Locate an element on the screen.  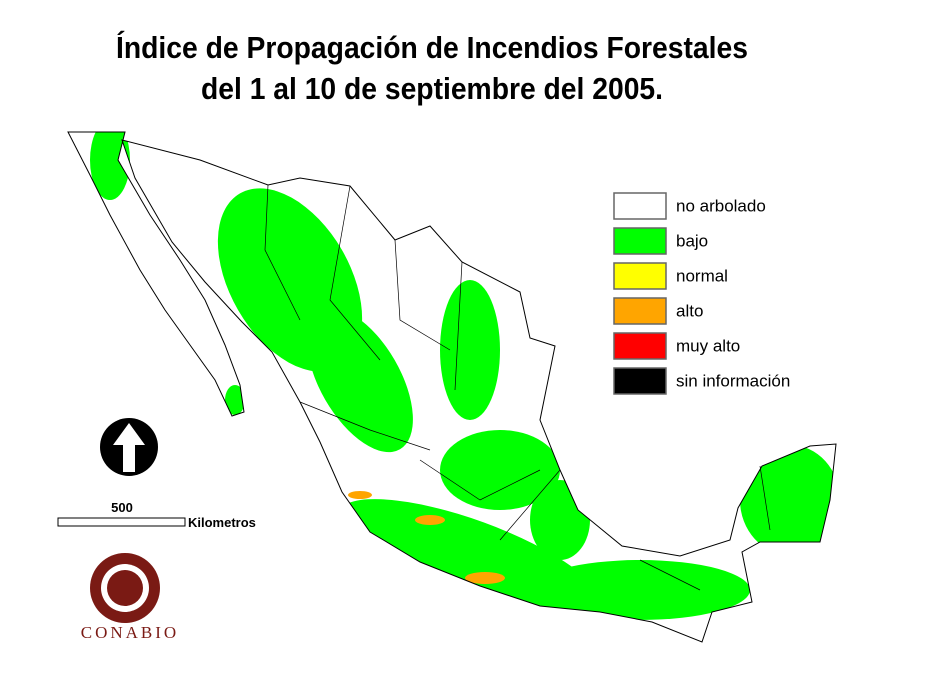
north-arrow is located at coordinates (129, 447).